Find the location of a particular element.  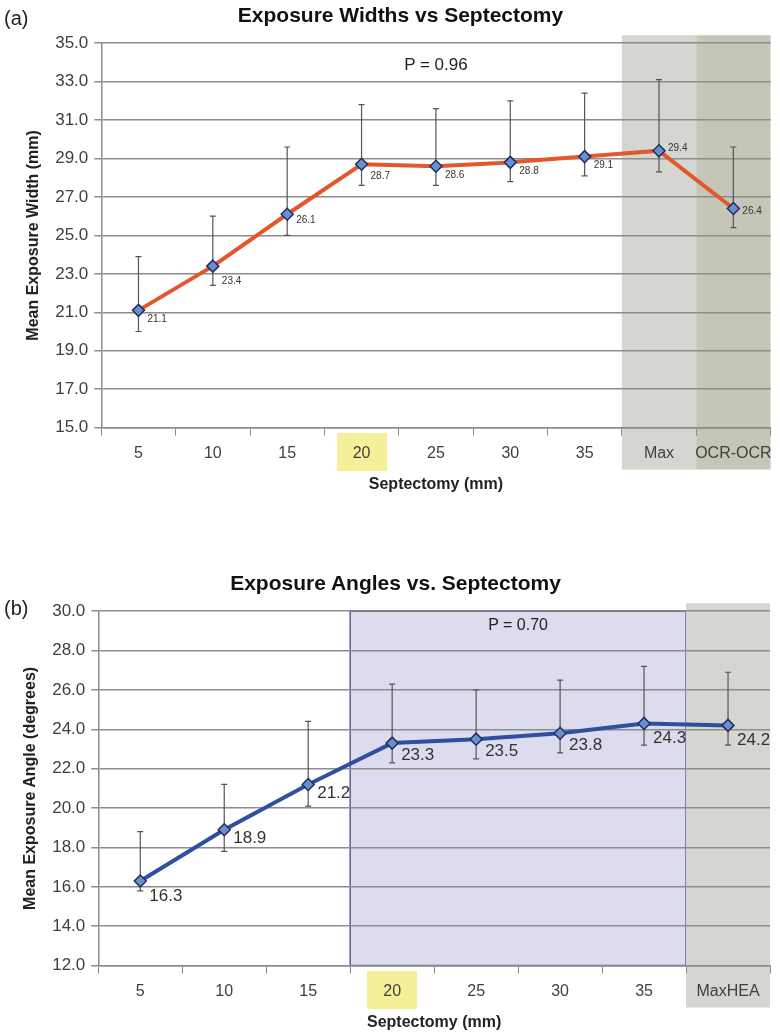

x-tick-label: OCR-OCR is located at coordinates (733, 452).